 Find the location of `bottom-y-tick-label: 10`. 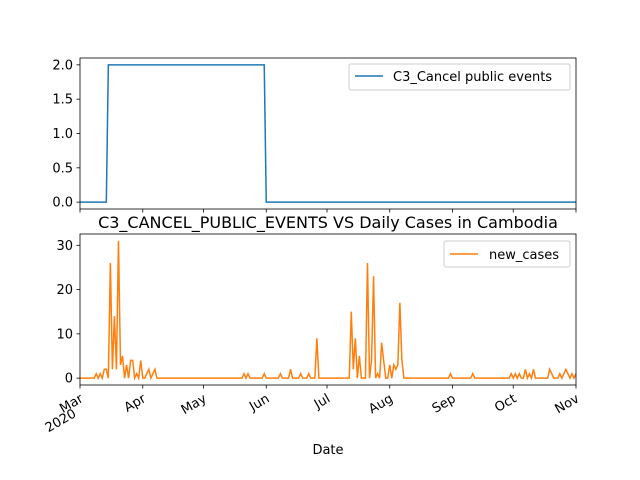

bottom-y-tick-label: 10 is located at coordinates (64, 334).